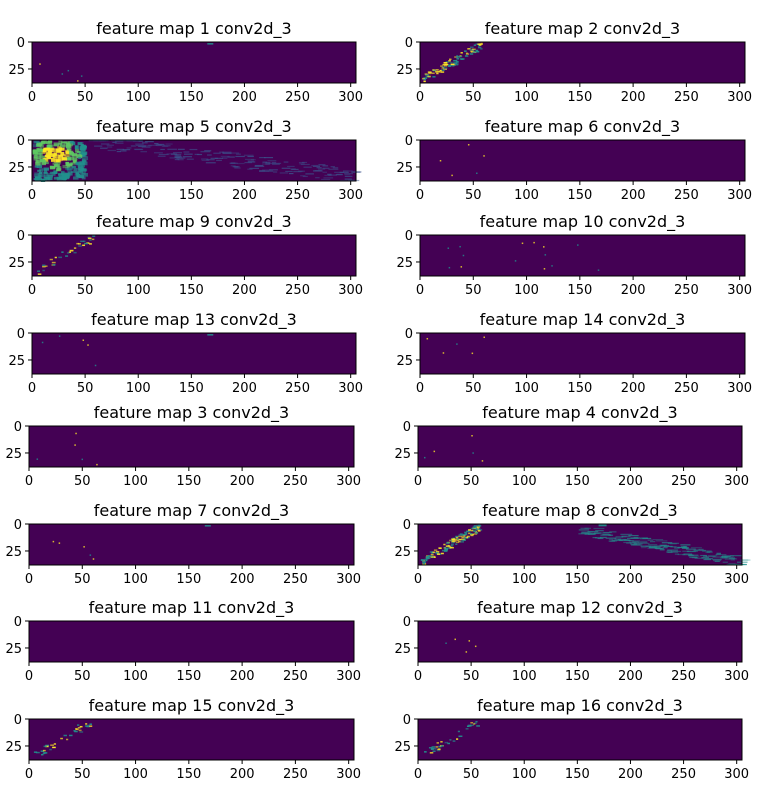 The image size is (774, 799). I want to click on x-tick-label: 150, so click(577, 481).